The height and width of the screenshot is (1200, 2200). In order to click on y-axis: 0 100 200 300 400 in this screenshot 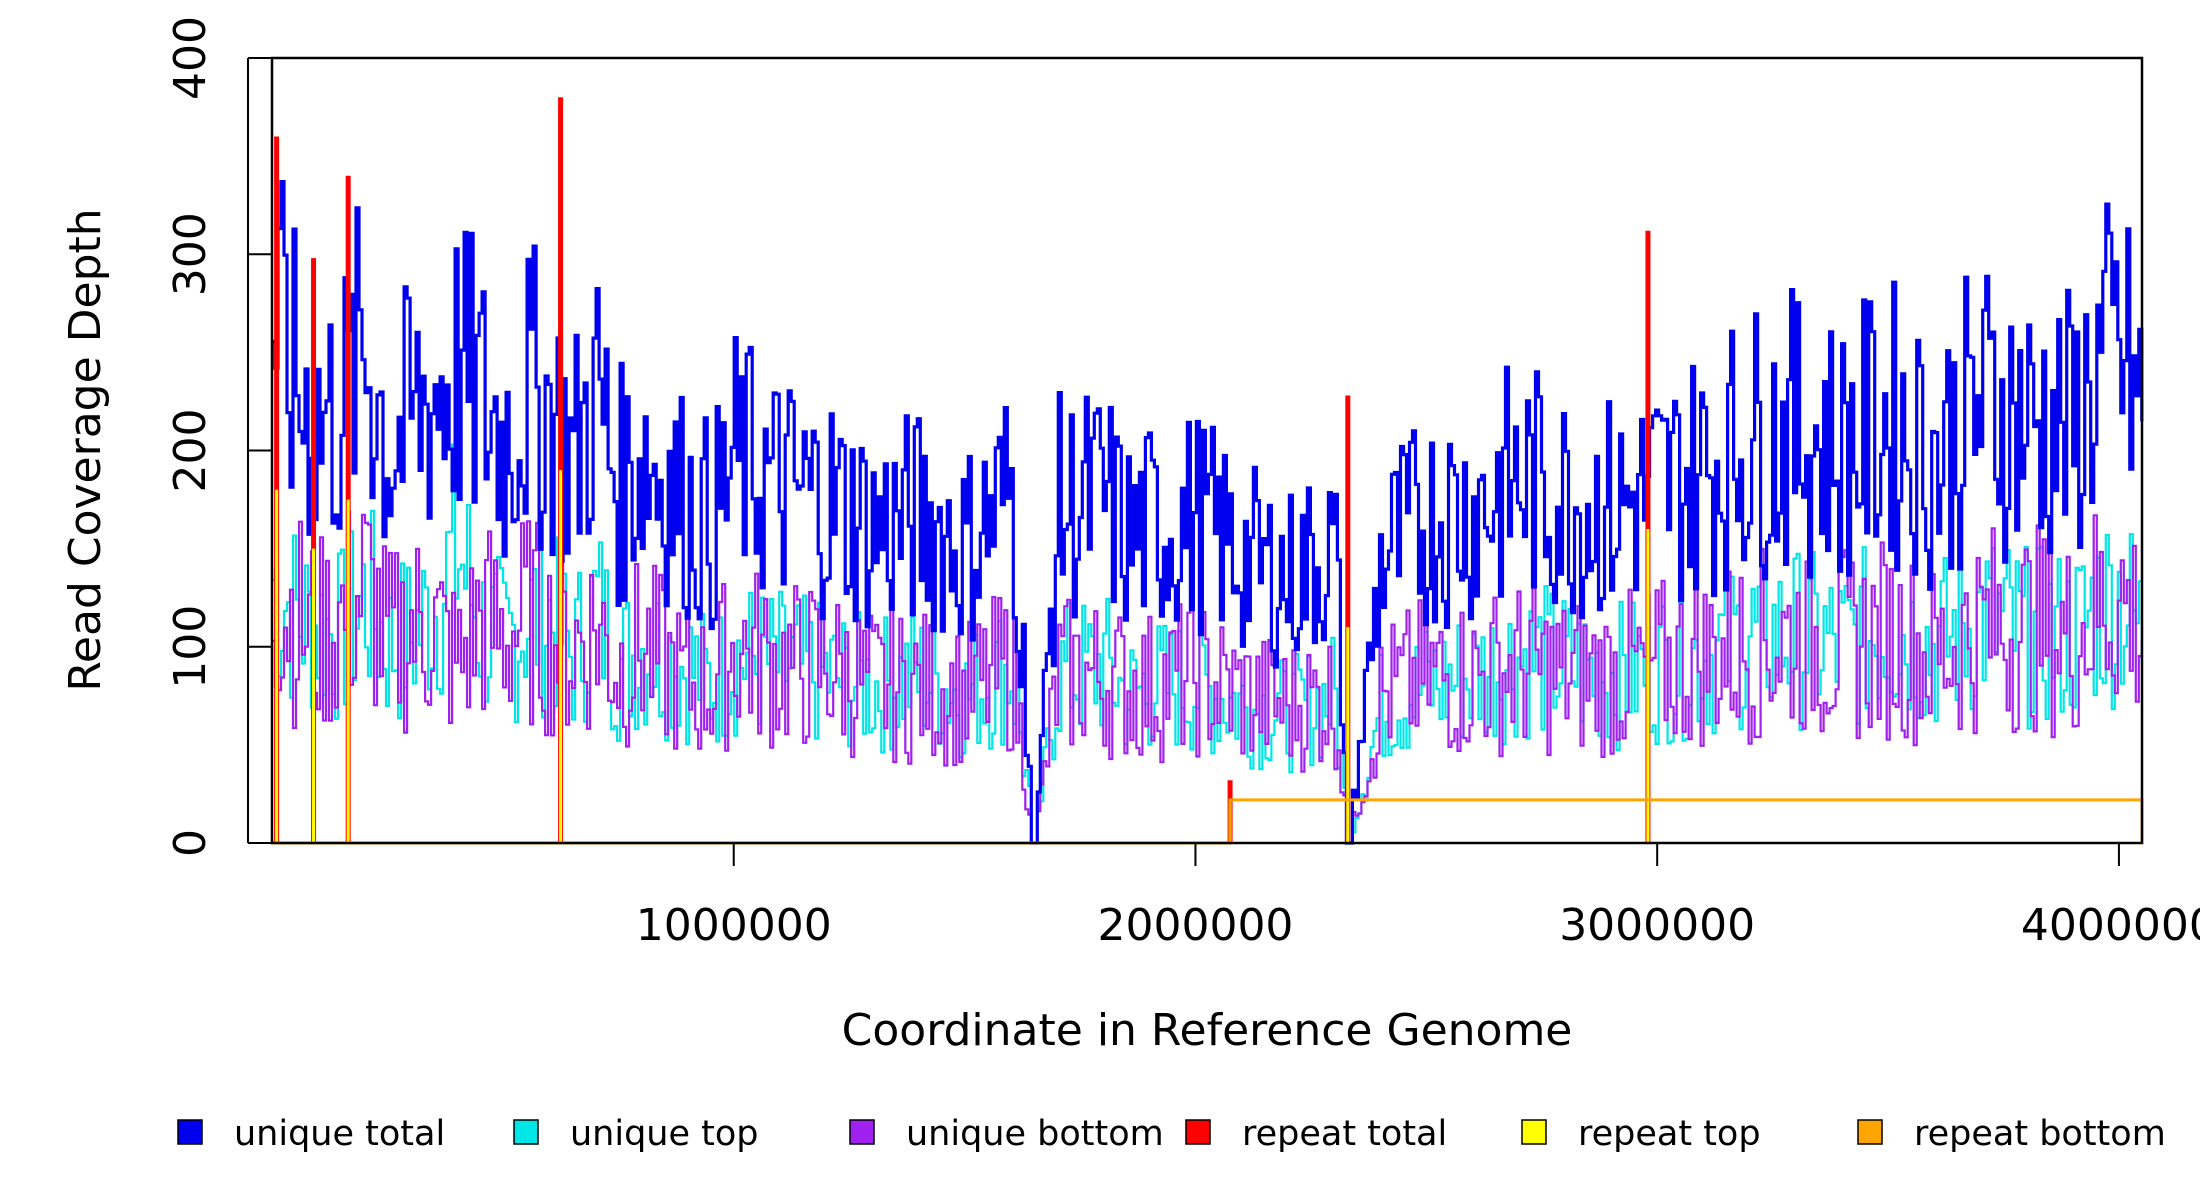, I will do `click(218, 436)`.